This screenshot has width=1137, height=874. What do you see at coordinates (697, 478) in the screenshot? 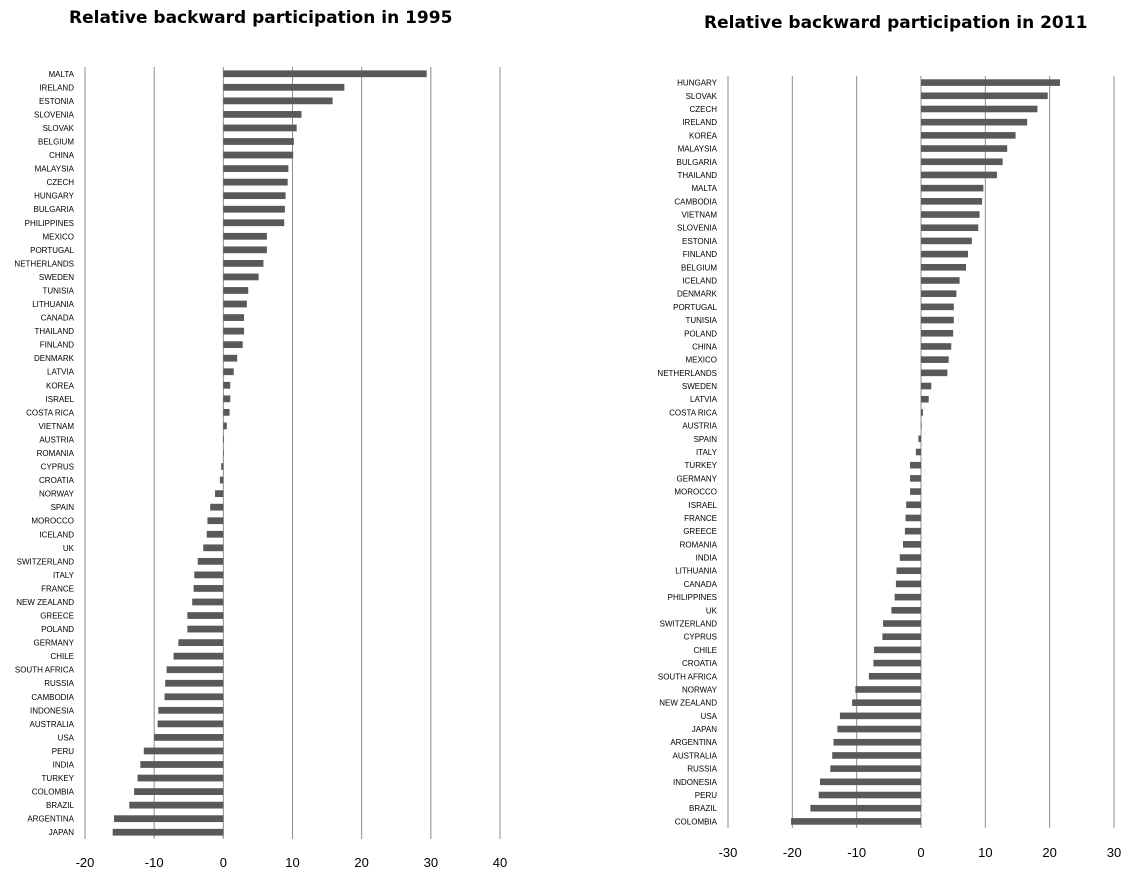
I see `category-label: GERMANY` at bounding box center [697, 478].